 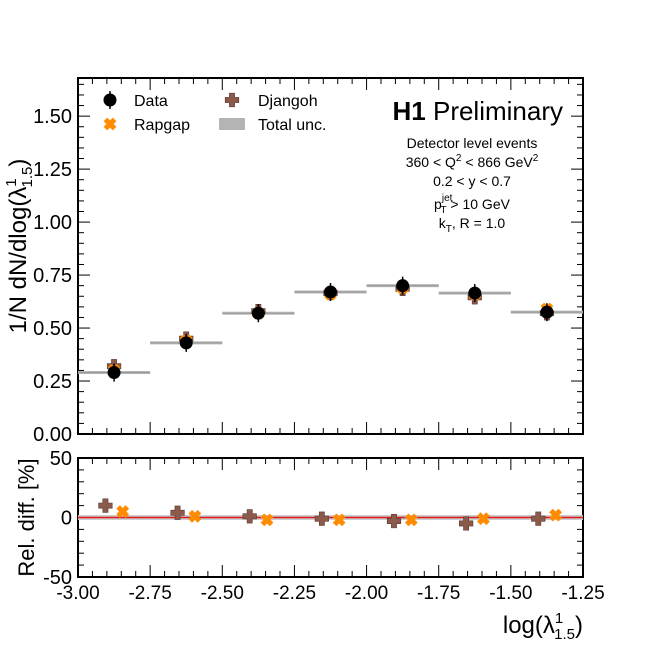 I want to click on x-tick-label: -2.00, so click(x=366, y=593).